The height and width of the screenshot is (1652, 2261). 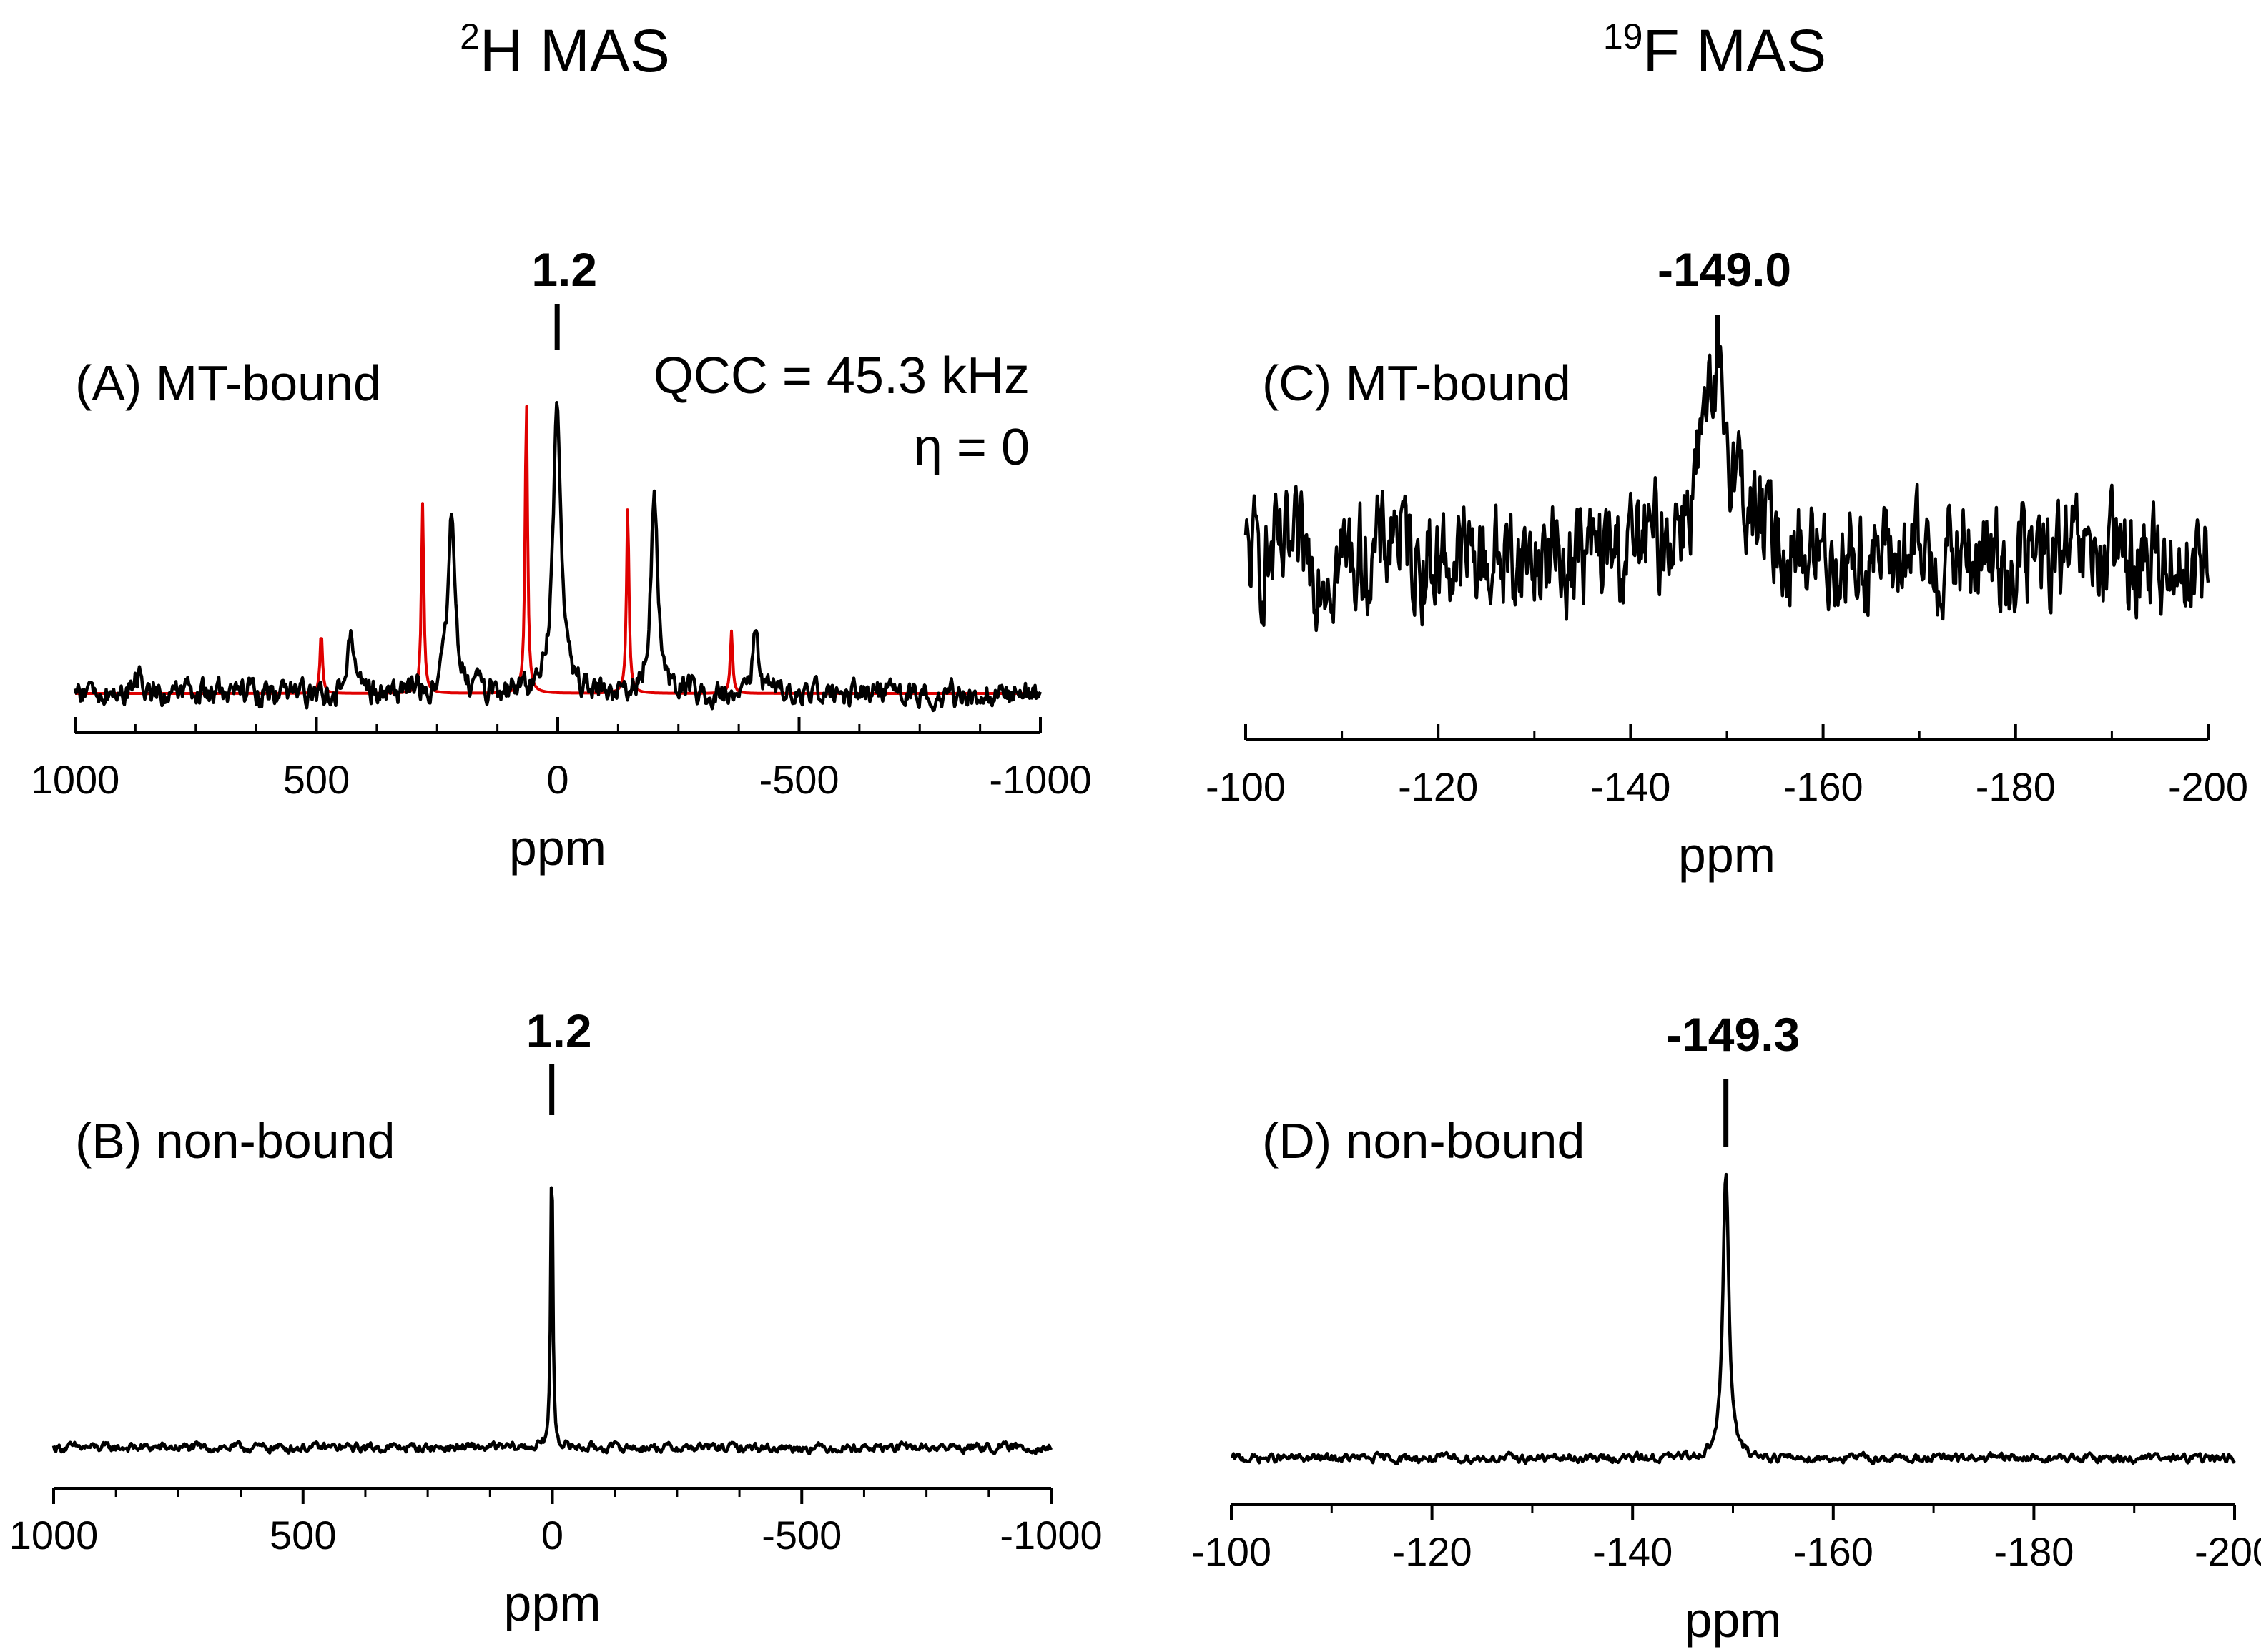 What do you see at coordinates (552, 1536) in the screenshot?
I see `panel-b-tick-label: 0` at bounding box center [552, 1536].